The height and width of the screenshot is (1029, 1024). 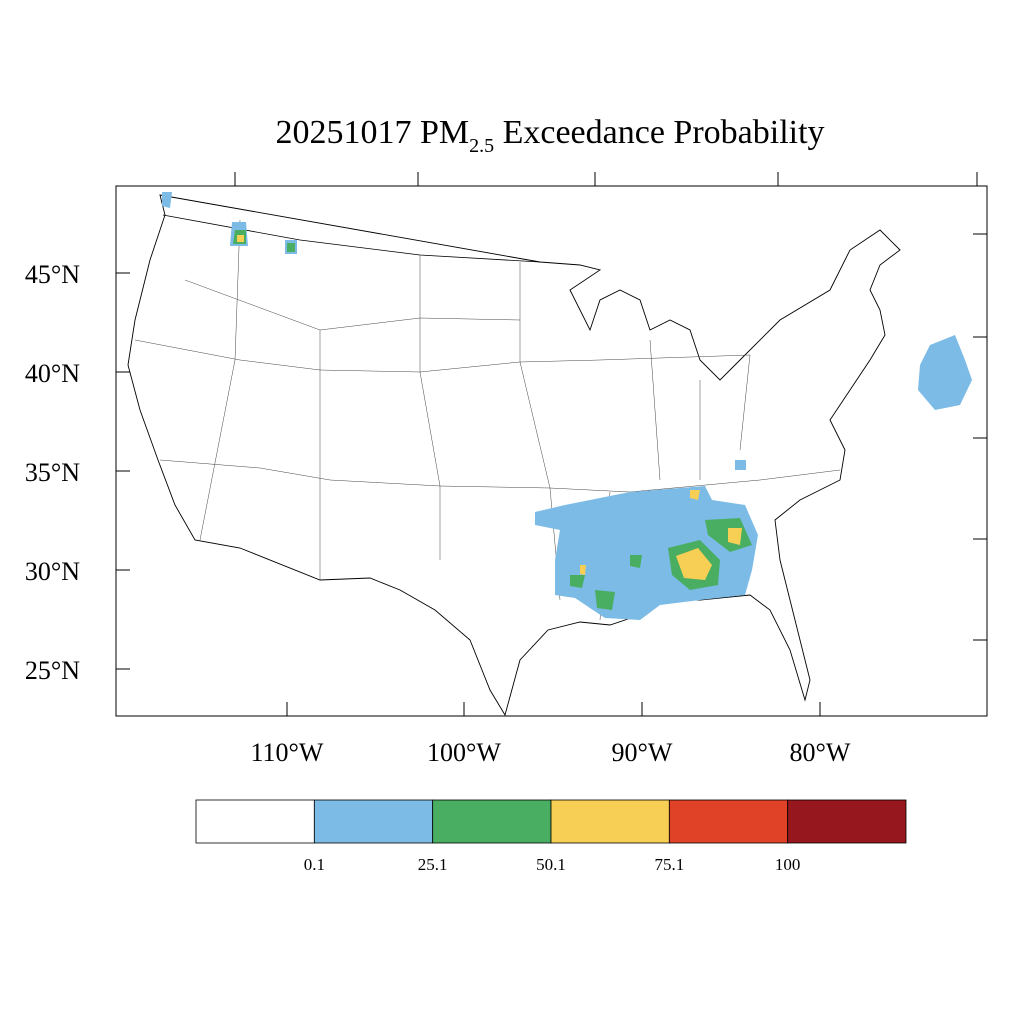 What do you see at coordinates (351, 238) in the screenshot?
I see `canada-border` at bounding box center [351, 238].